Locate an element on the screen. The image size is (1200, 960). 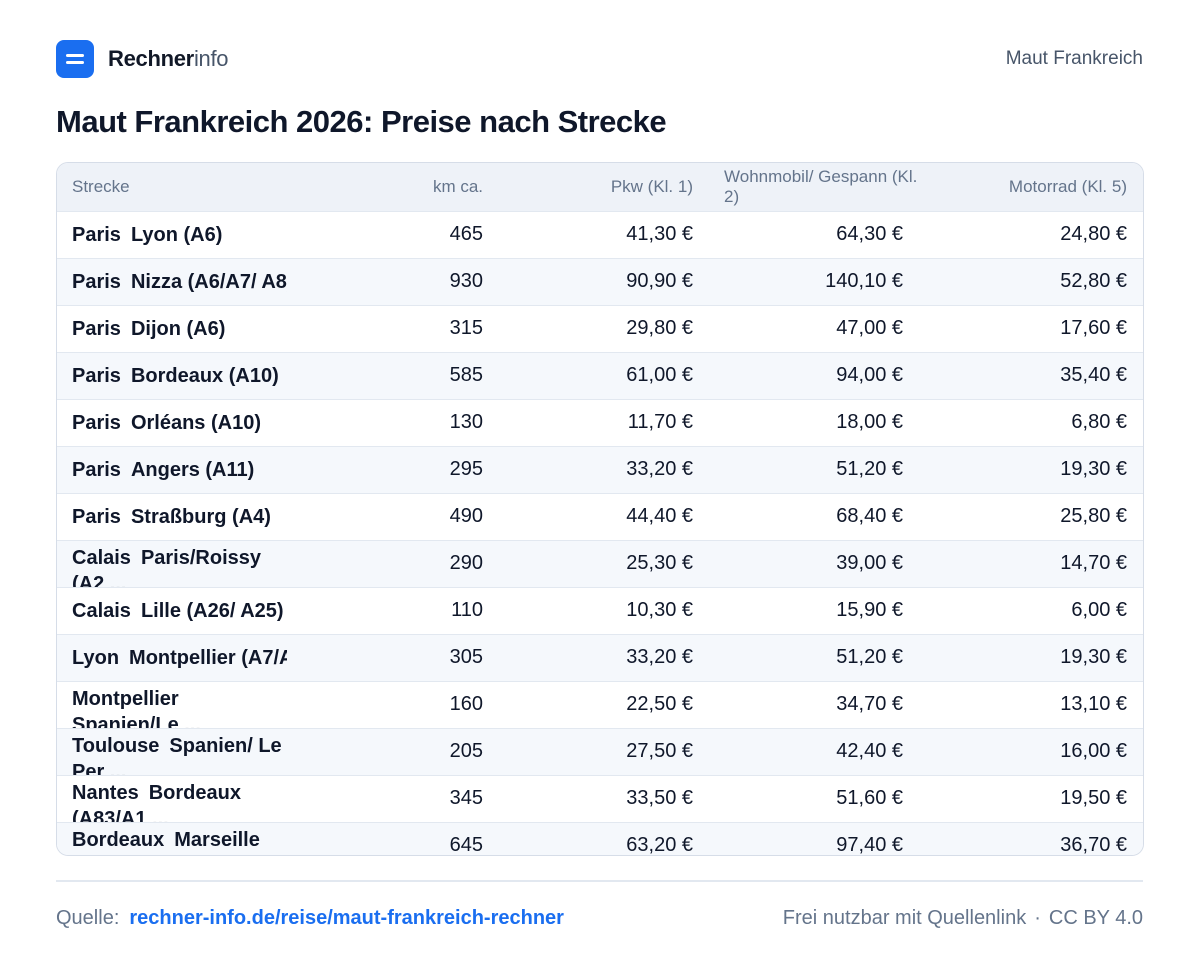
pkw-price-cell: 25,30 € is located at coordinates (659, 563).